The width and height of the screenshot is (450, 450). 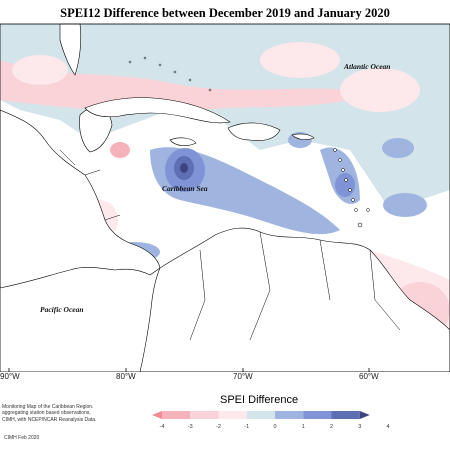 I want to click on legend-extend-right, so click(x=364, y=415).